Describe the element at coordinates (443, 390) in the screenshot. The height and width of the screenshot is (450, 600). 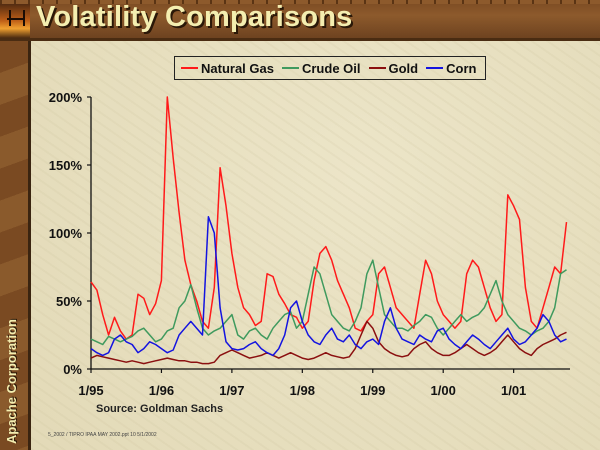
I see `x-tick-label: 1/00` at that location.